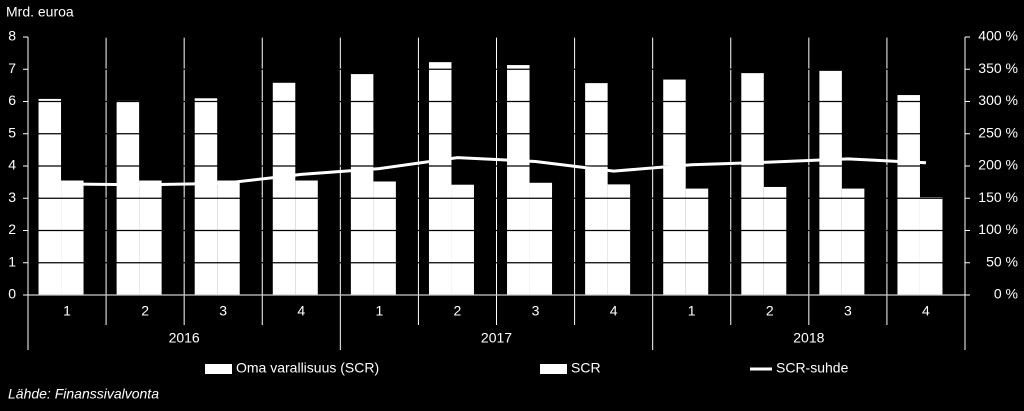 This screenshot has width=1024, height=411. I want to click on y2-tick-label: 250 %, so click(998, 132).